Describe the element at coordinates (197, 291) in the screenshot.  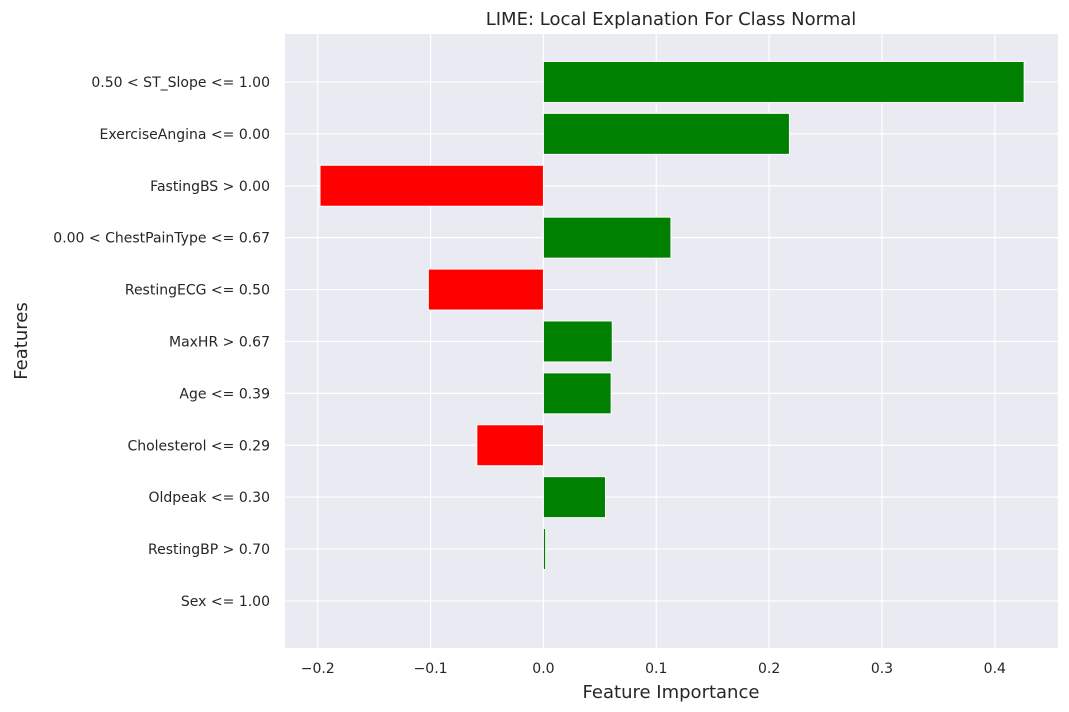
I see `y-tick-label: RestingECG <= 0.50` at that location.